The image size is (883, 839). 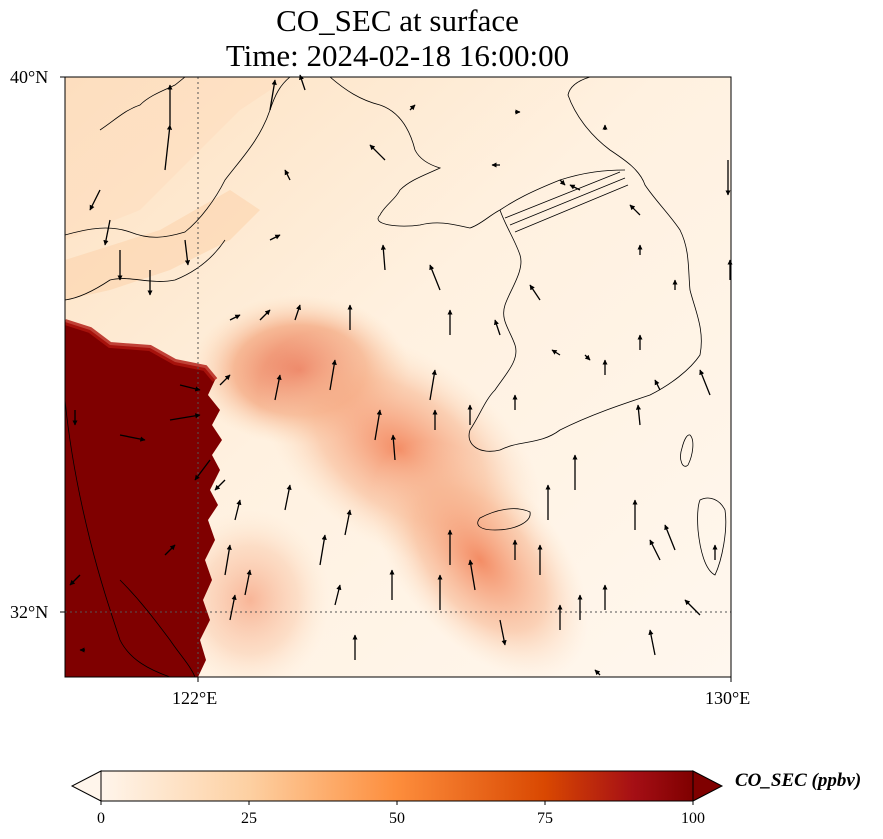 What do you see at coordinates (29, 612) in the screenshot?
I see `lat-label-32n: 32°N` at bounding box center [29, 612].